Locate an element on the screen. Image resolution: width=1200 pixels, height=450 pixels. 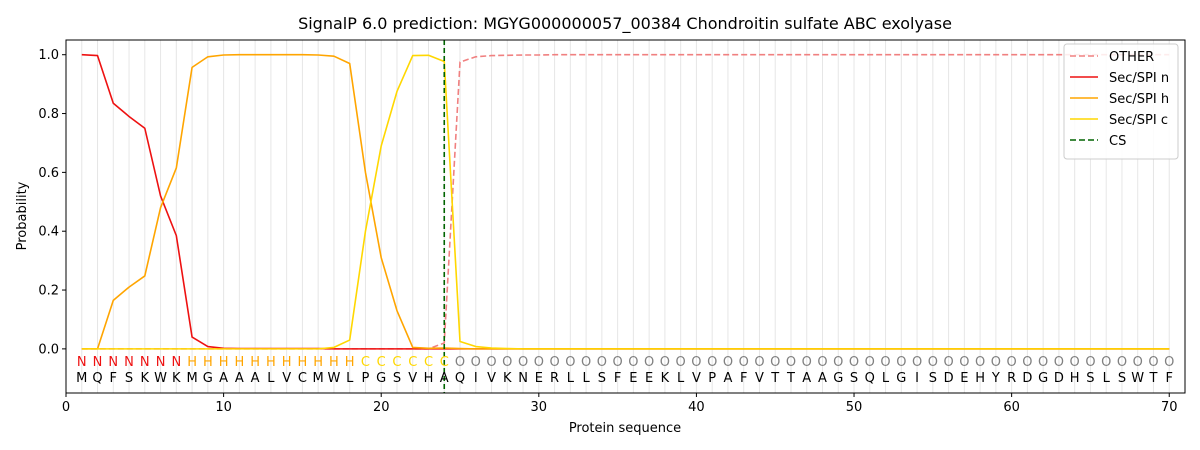
residue-label: Q is located at coordinates (460, 378).